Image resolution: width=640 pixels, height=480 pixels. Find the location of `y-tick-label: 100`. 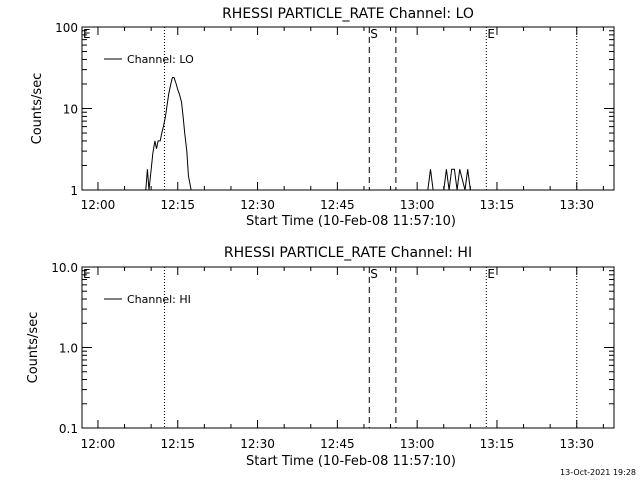

y-tick-label: 100 is located at coordinates (66, 28).